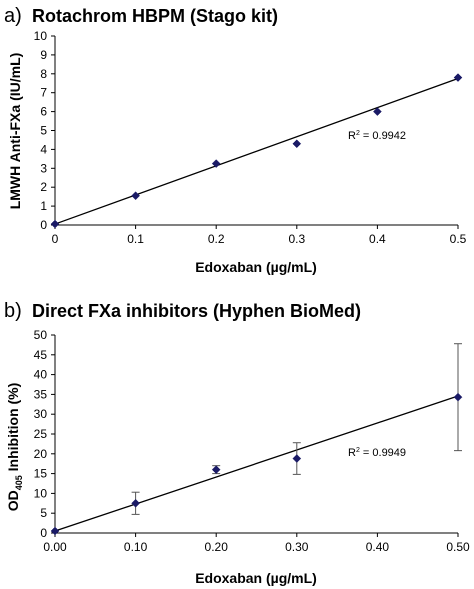 The image size is (474, 589). What do you see at coordinates (43, 206) in the screenshot?
I see `panel-a-y-tick-label: 1` at bounding box center [43, 206].